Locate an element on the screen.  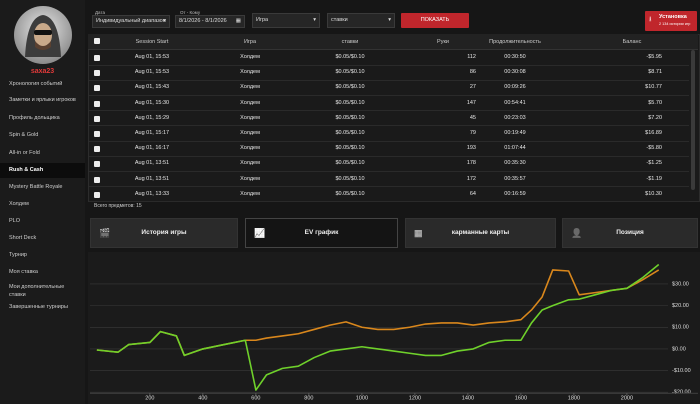
tab: 👤 Позиция is located at coordinates (630, 233).